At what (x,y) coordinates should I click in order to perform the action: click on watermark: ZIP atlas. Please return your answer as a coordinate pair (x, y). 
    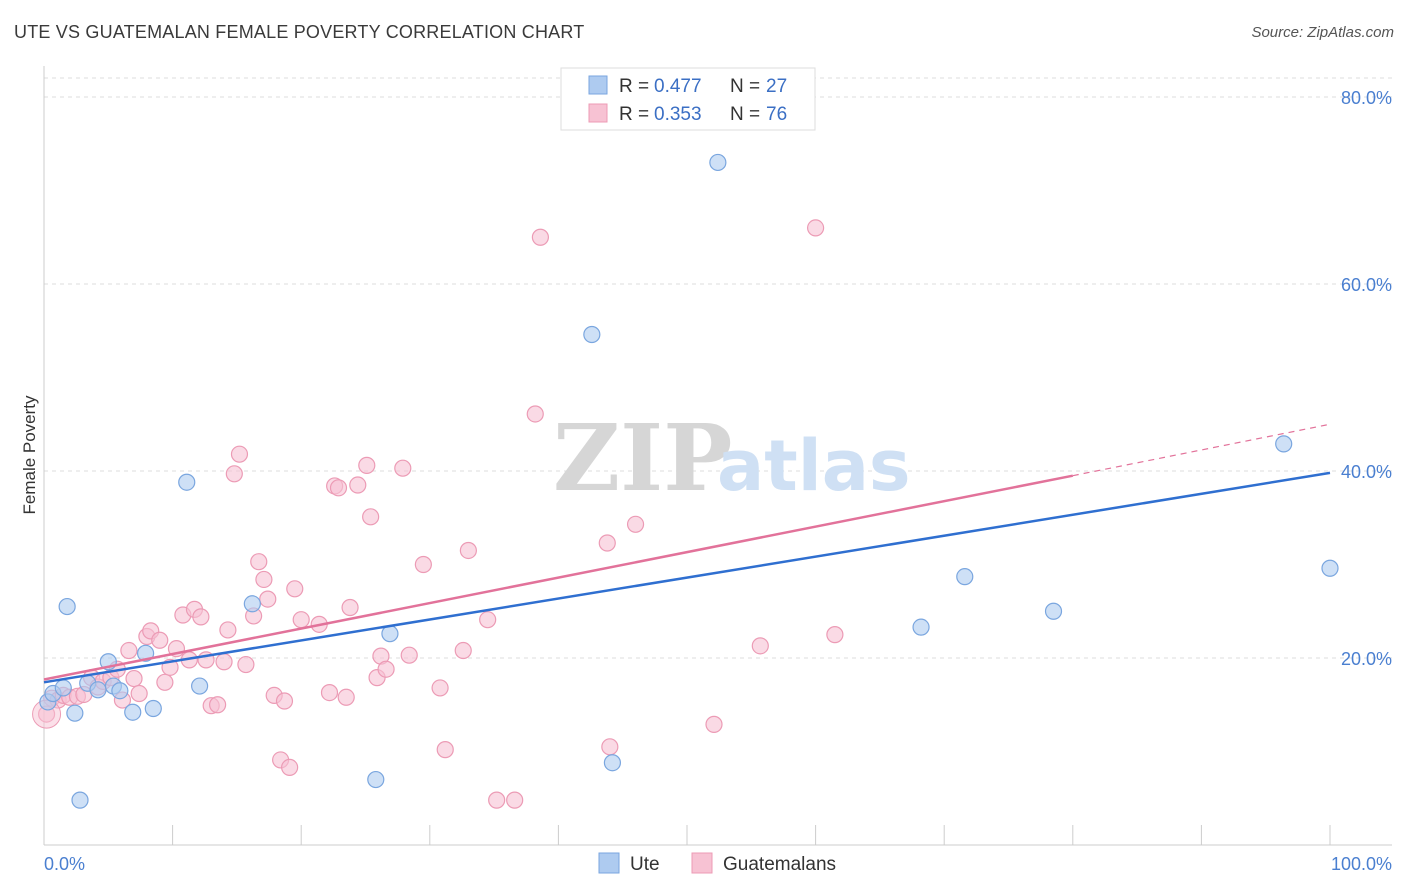
    Looking at the image, I should click on (732, 458).